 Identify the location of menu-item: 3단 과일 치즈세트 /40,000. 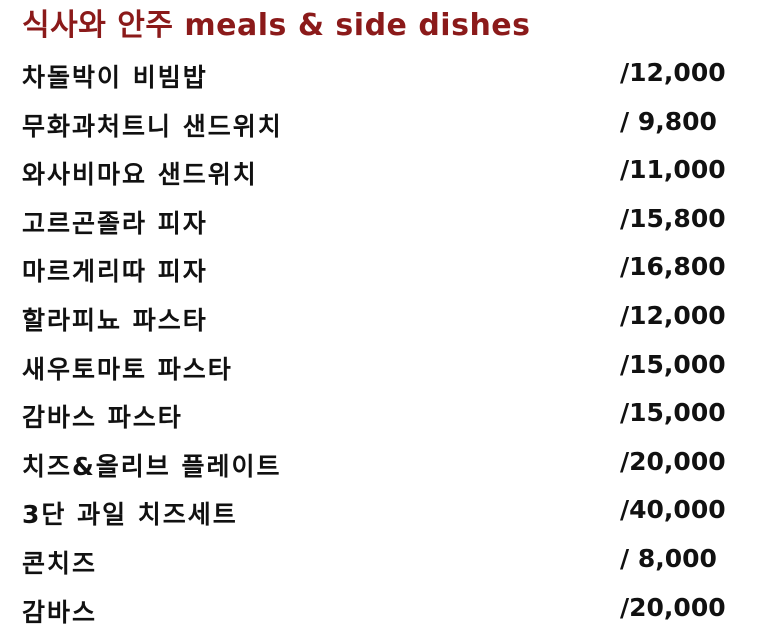
(381, 513).